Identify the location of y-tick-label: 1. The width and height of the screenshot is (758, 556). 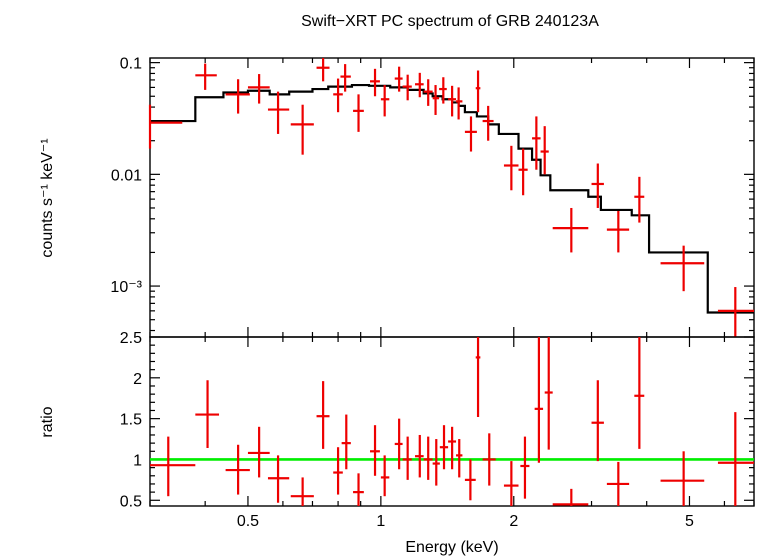
(137, 460).